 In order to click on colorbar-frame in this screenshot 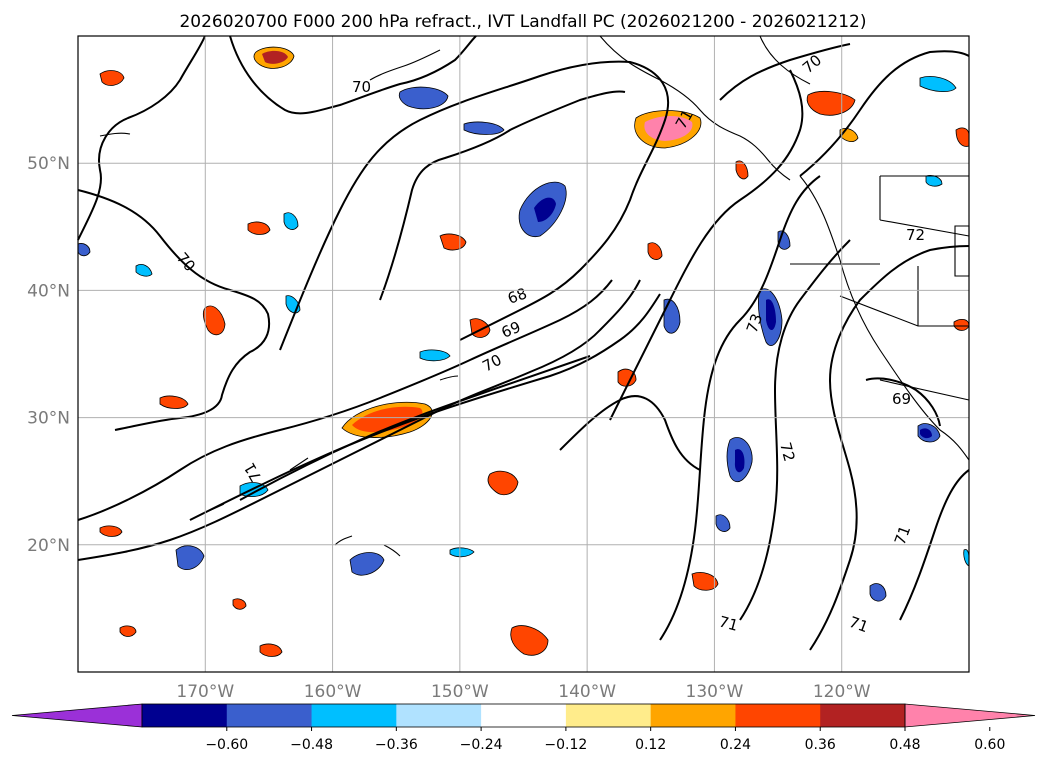, I will do `click(523, 715)`.